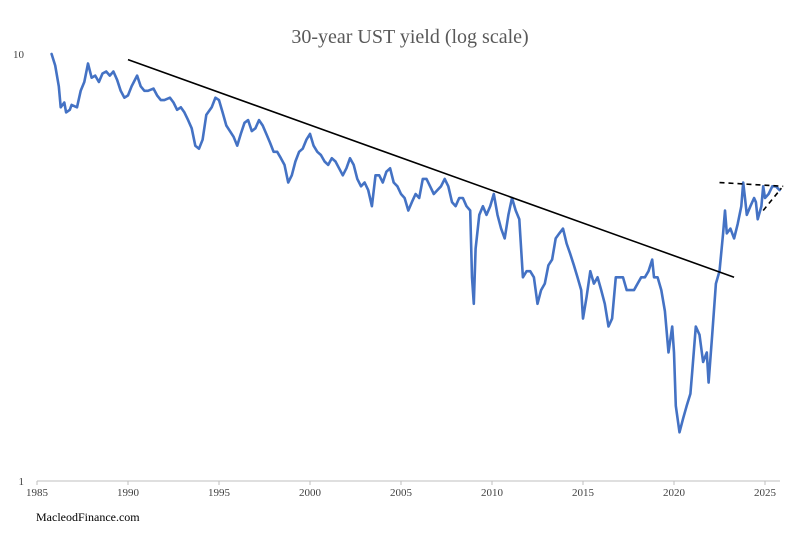  What do you see at coordinates (583, 493) in the screenshot?
I see `x-tick-label: 2015` at bounding box center [583, 493].